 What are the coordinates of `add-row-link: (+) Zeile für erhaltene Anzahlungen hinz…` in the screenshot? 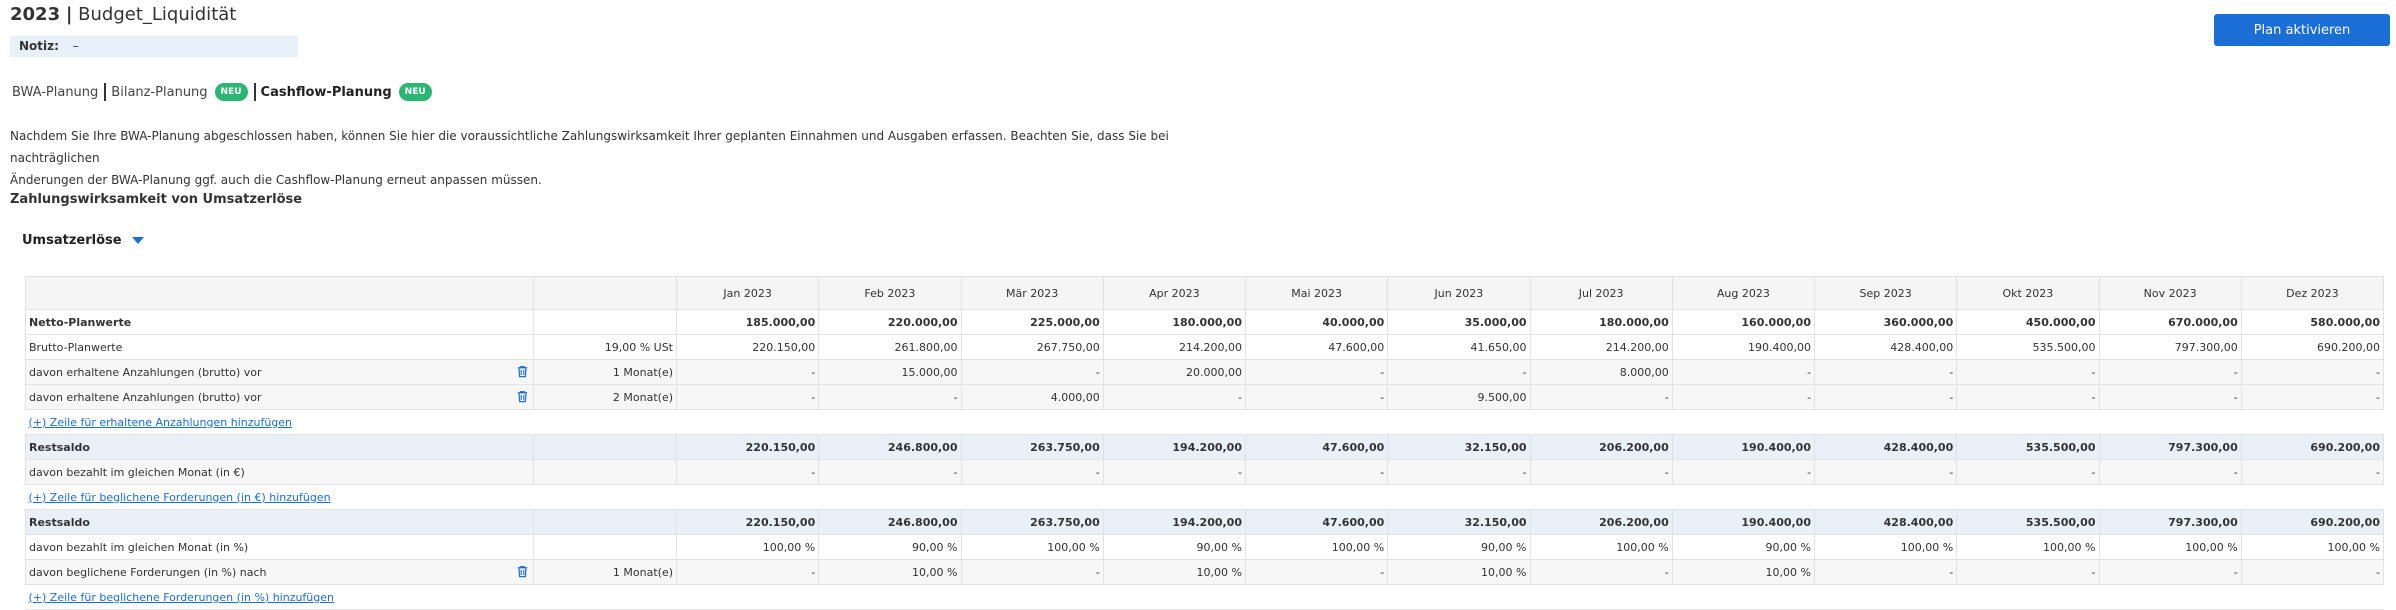 It's located at (160, 422).